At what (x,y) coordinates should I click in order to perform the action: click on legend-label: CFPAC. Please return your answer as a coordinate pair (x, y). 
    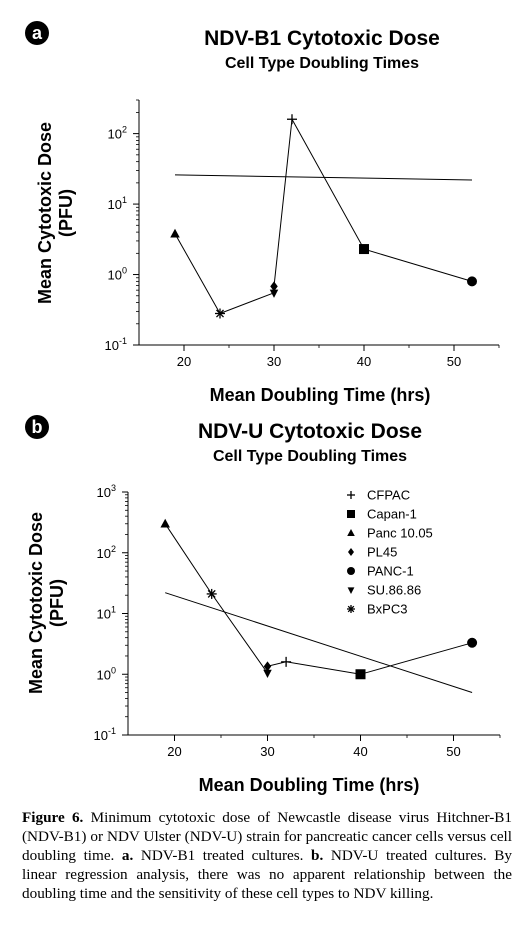
    Looking at the image, I should click on (388, 495).